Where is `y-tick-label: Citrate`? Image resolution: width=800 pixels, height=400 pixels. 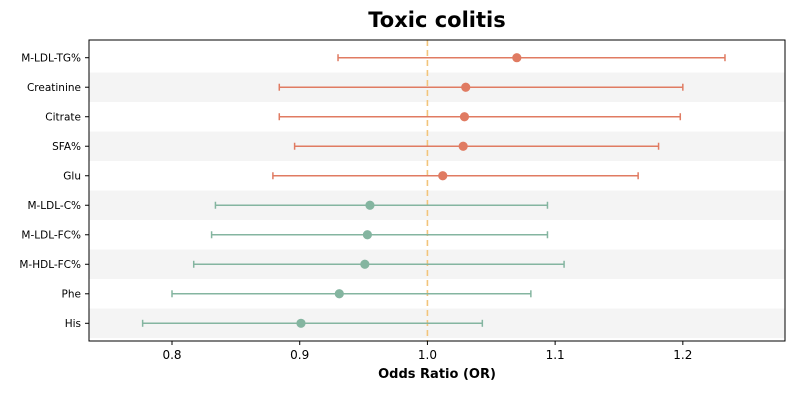
y-tick-label: Citrate is located at coordinates (63, 118).